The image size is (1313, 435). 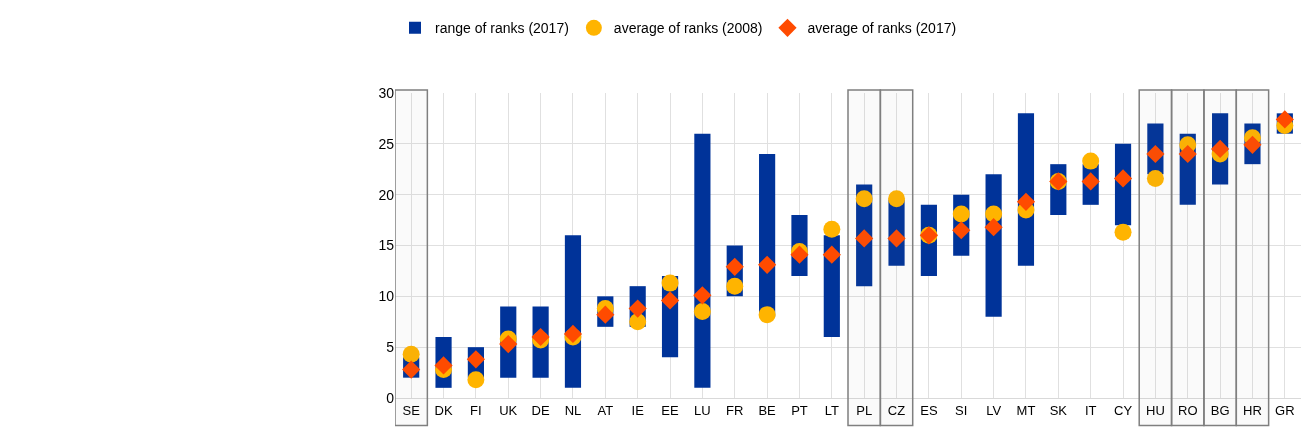 I want to click on x-tick-label: FR, so click(x=735, y=410).